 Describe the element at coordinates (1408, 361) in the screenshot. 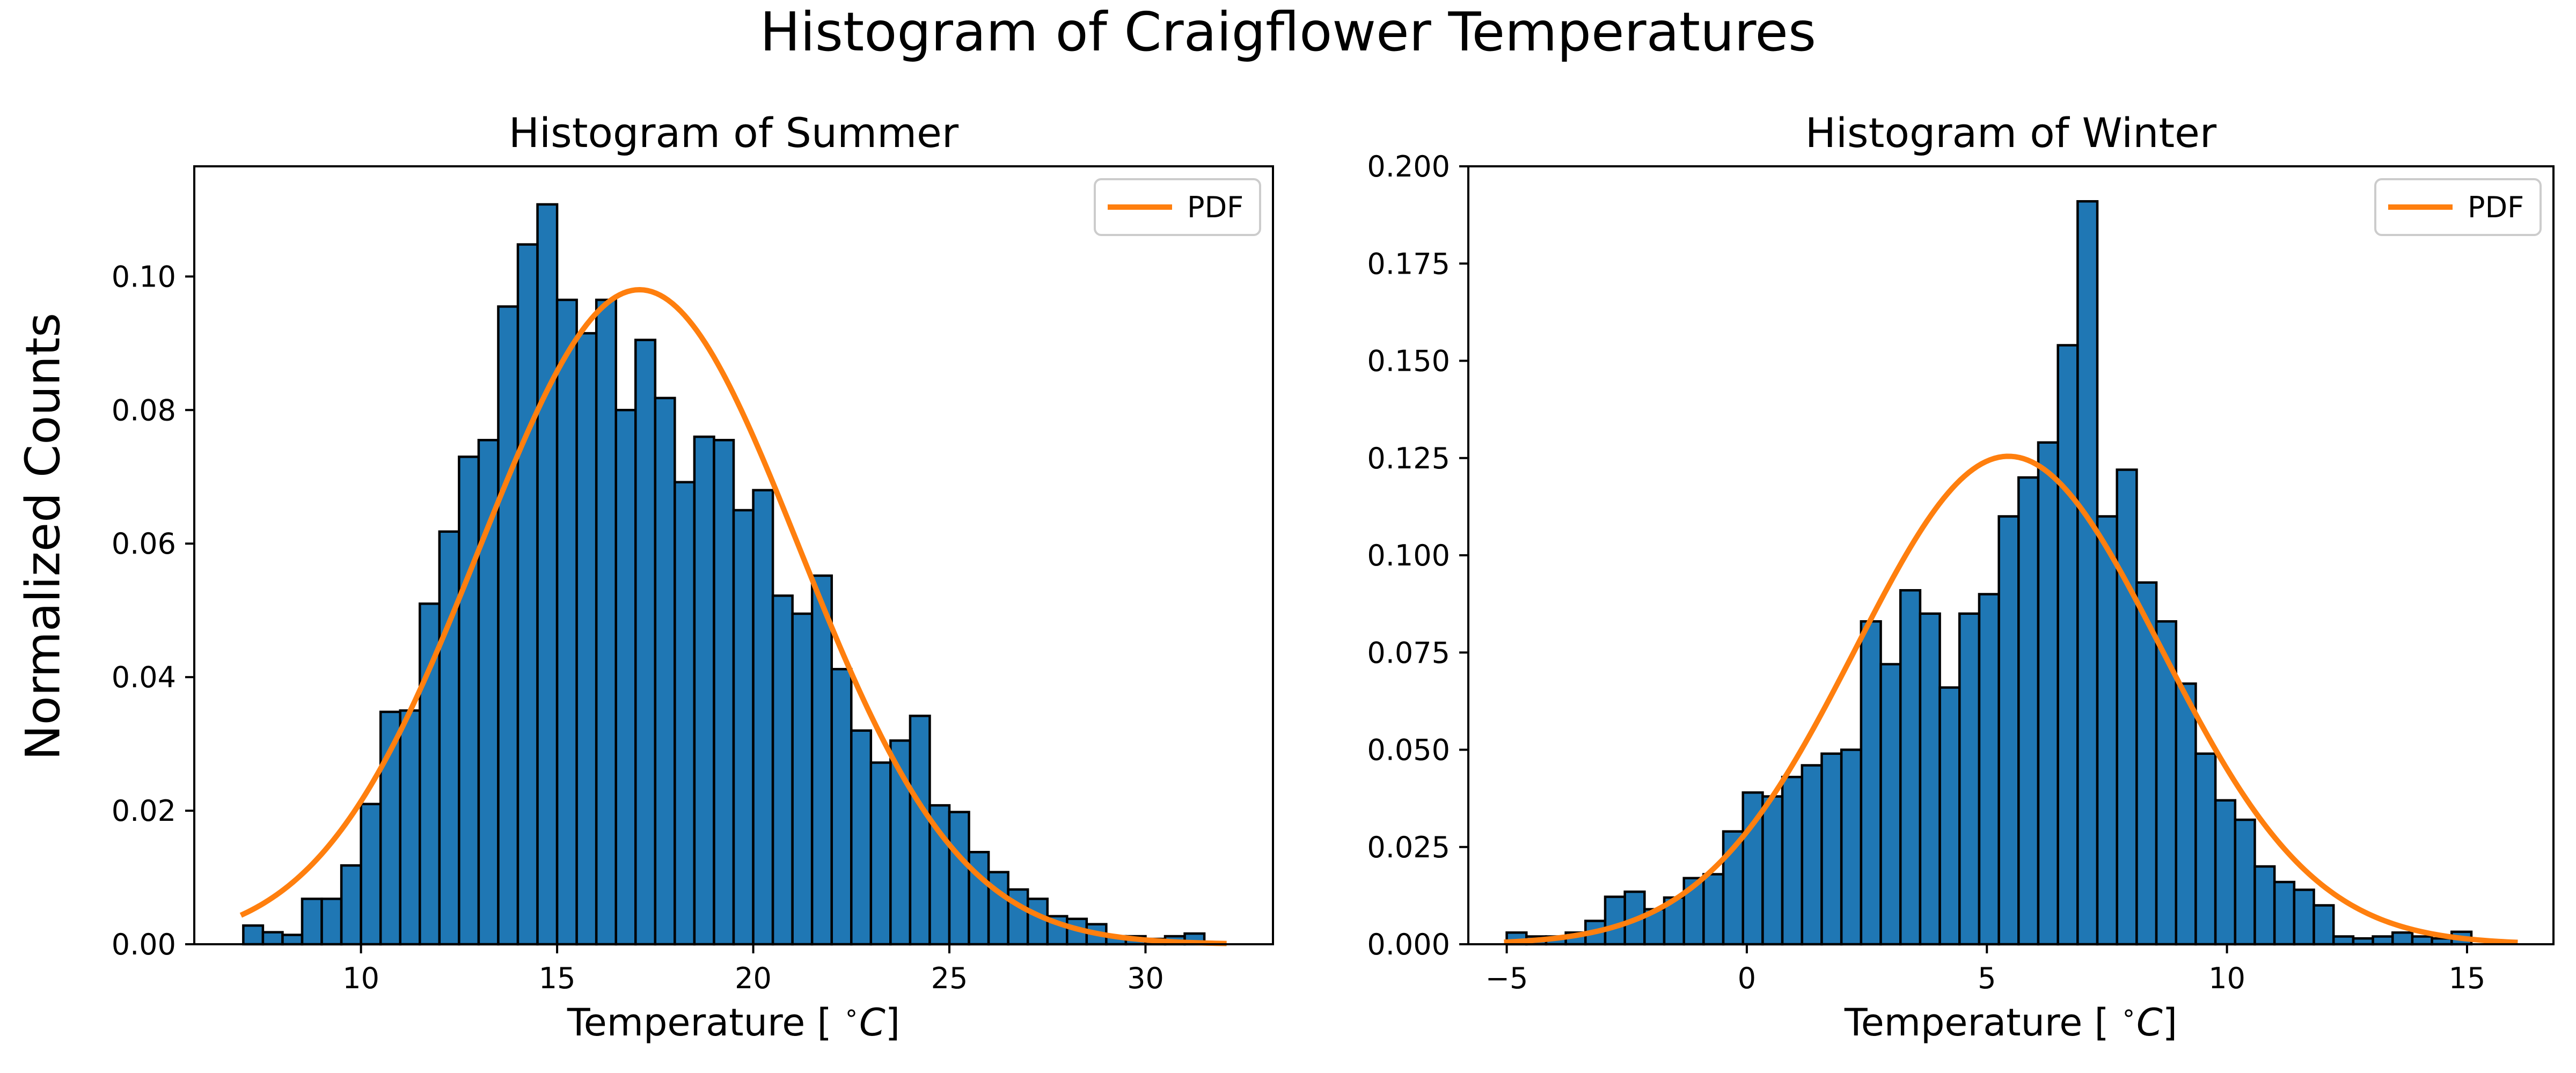

I see `winter-y-tick-label: 0.150` at that location.